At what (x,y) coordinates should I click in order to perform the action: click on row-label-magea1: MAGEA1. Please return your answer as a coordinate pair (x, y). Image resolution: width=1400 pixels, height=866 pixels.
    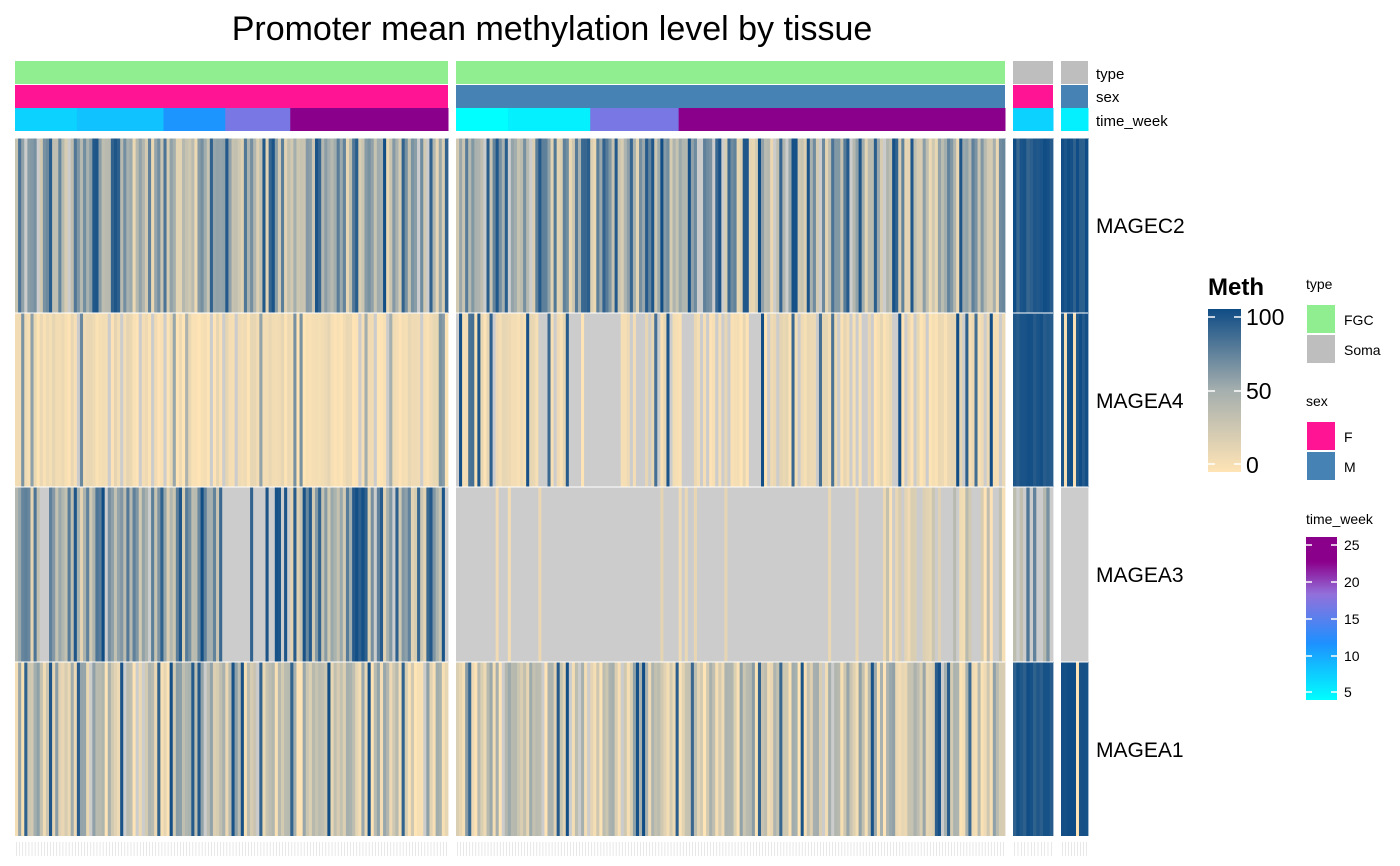
    Looking at the image, I should click on (1140, 750).